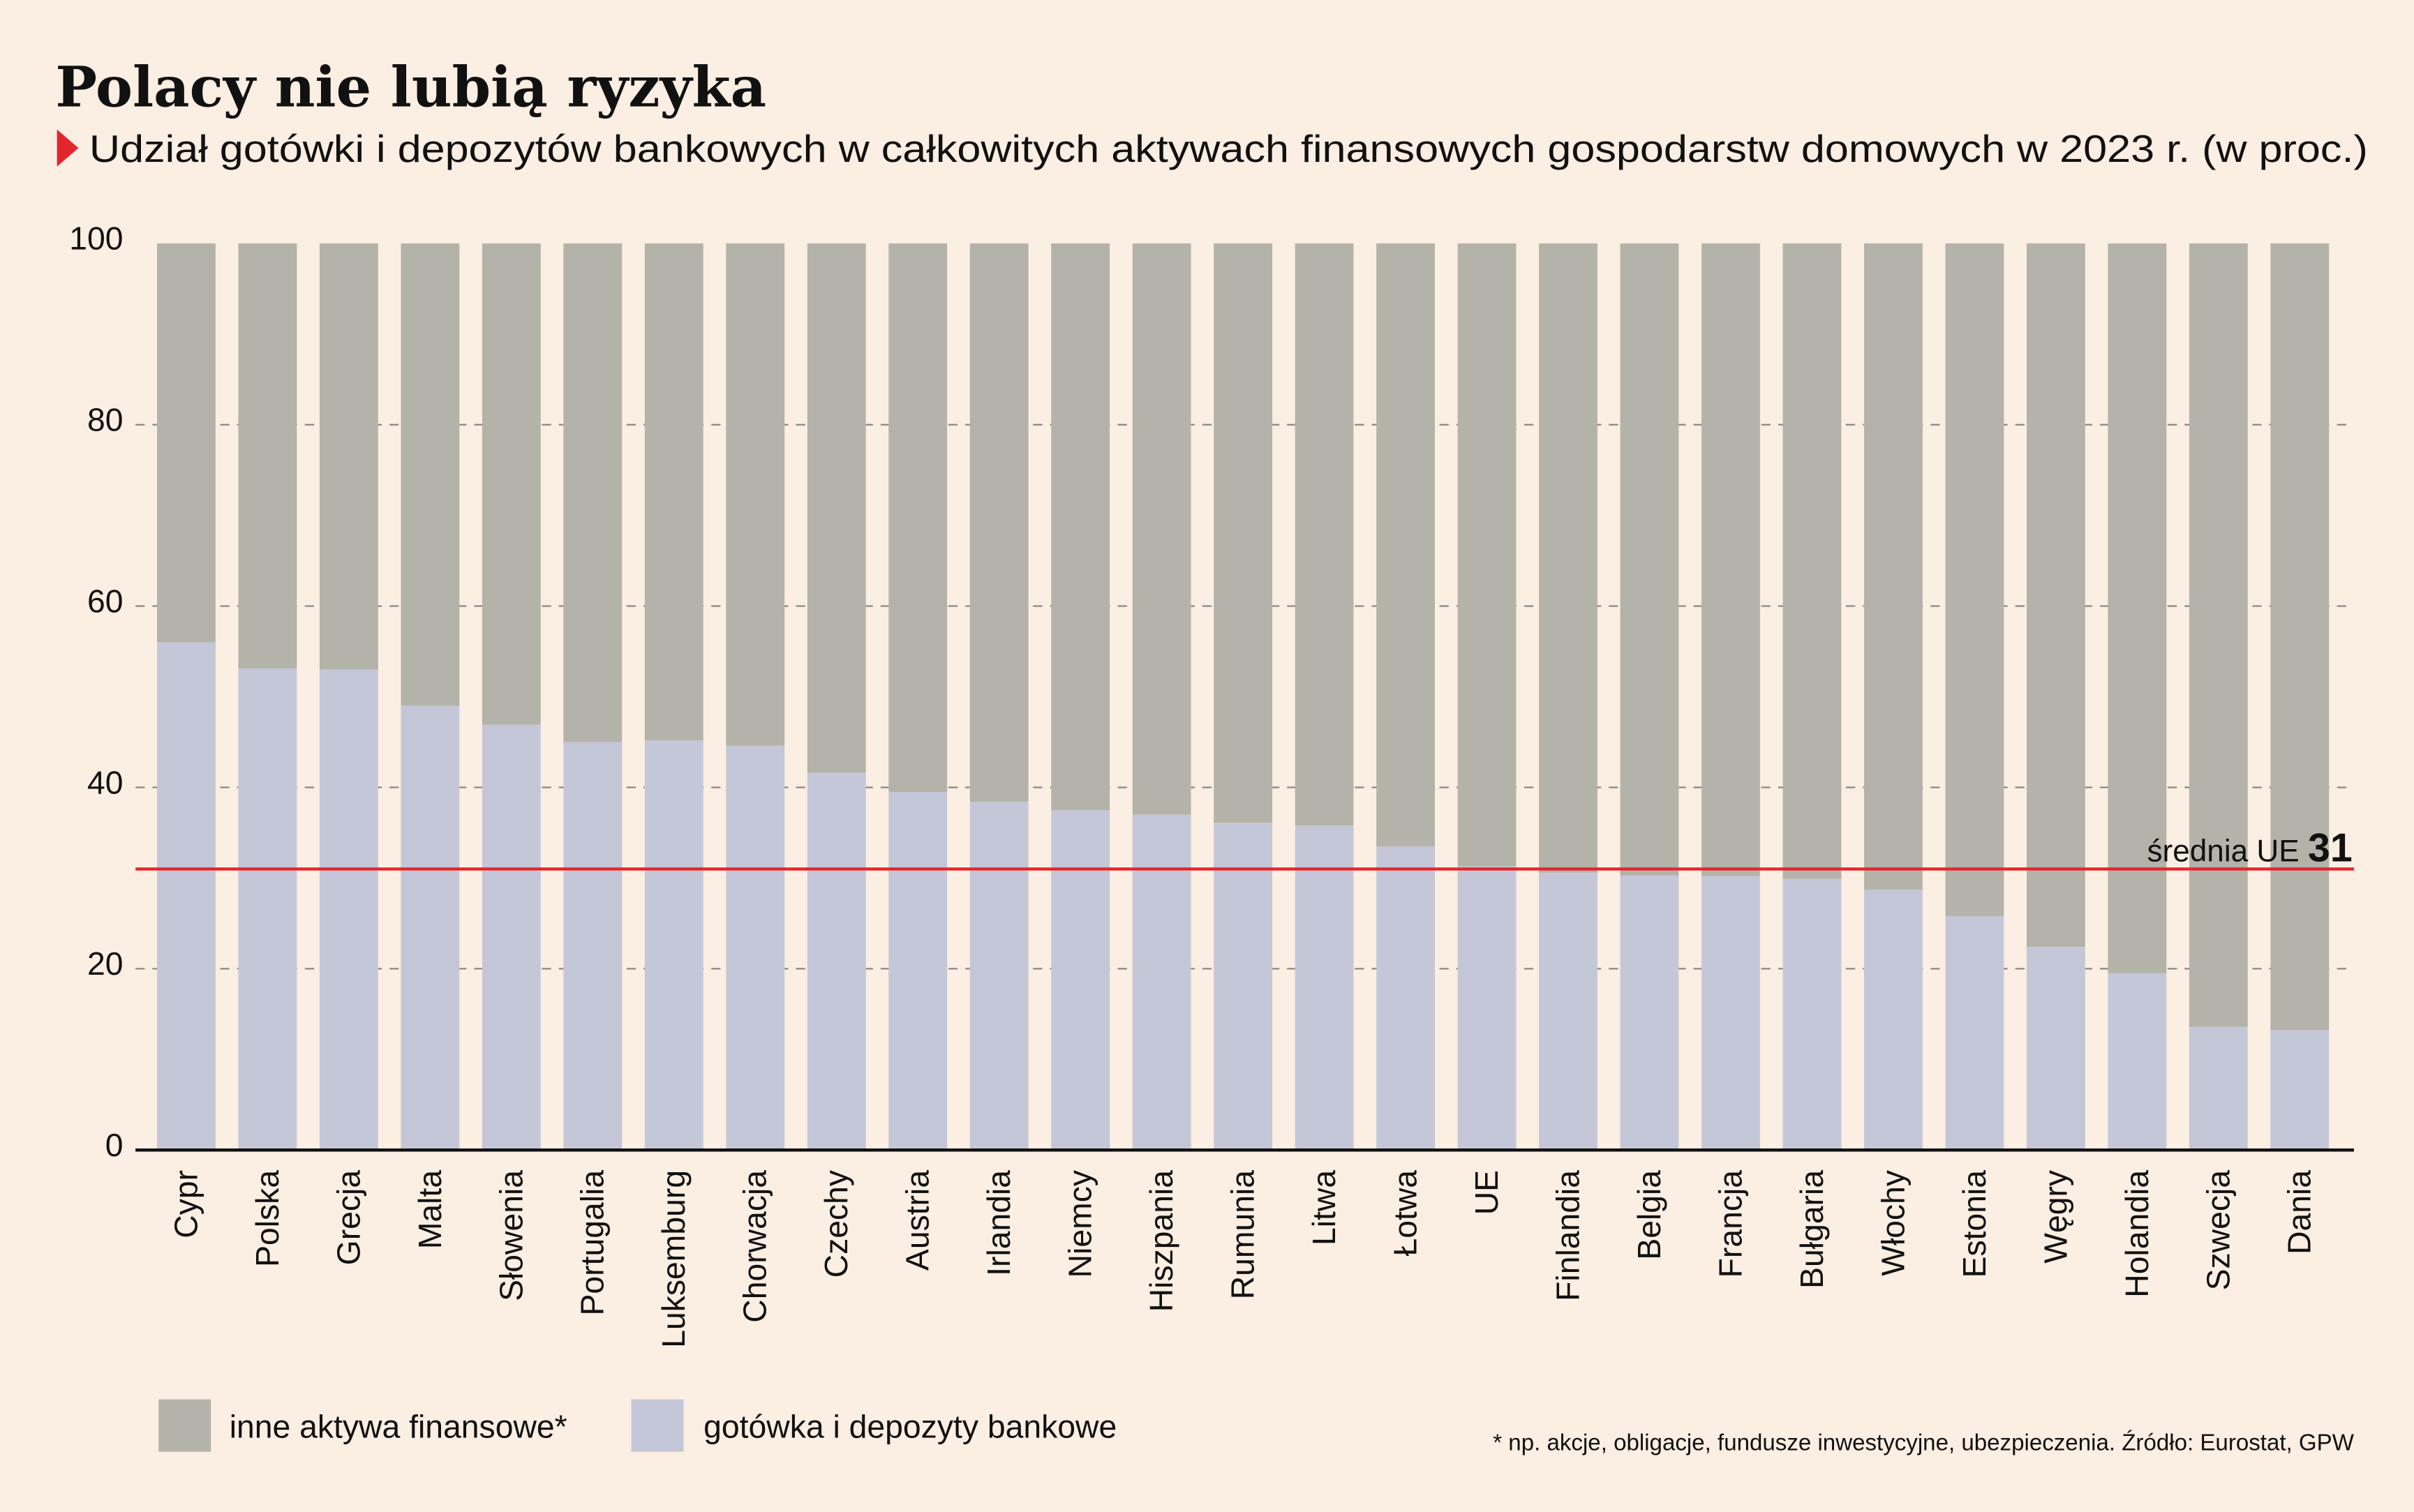  What do you see at coordinates (430, 1209) in the screenshot?
I see `x-tick-label: Malta` at bounding box center [430, 1209].